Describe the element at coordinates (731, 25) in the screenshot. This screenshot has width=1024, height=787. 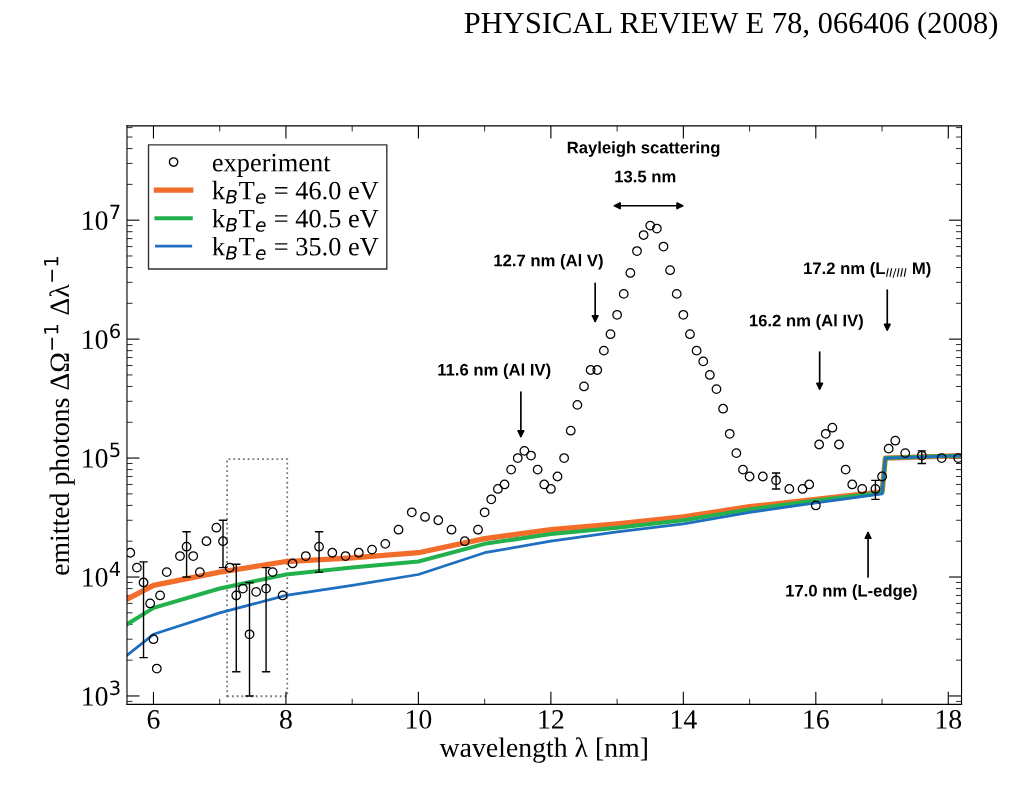
I see `text: PHYSICAL REVIEW E 78, 066406 (2008)` at that location.